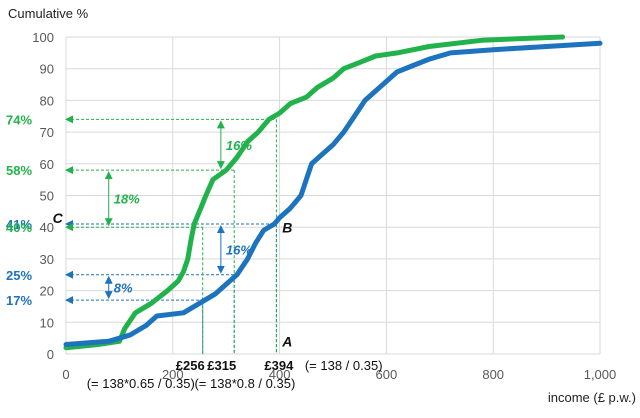  I want to click on y-tick-label: 60, so click(47, 164).